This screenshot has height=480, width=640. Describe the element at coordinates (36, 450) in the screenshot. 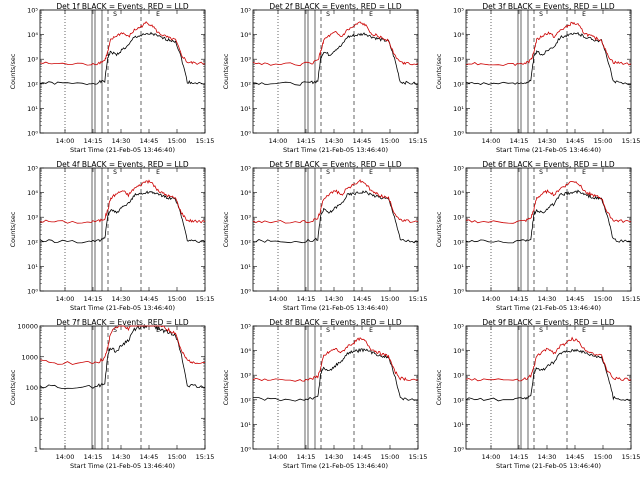

I see `y-tick-label: 1` at that location.